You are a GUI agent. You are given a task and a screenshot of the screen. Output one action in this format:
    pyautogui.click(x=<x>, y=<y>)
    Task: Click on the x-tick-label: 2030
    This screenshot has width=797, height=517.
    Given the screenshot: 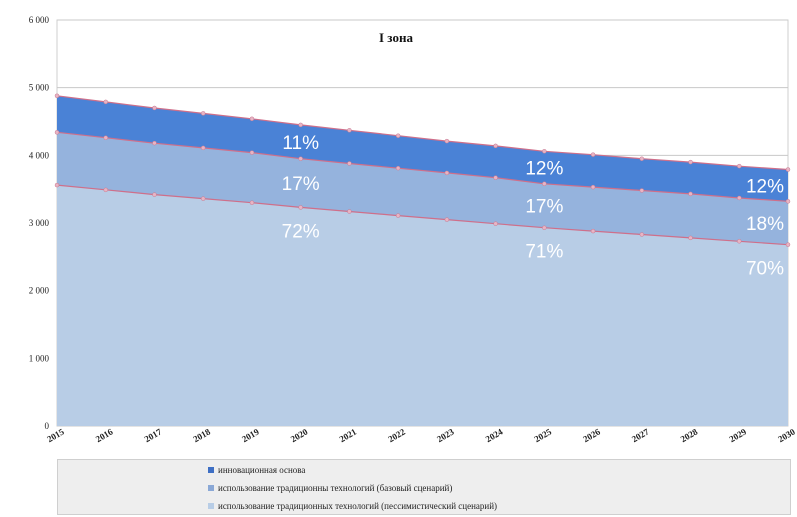 What is the action you would take?
    pyautogui.click(x=786, y=435)
    